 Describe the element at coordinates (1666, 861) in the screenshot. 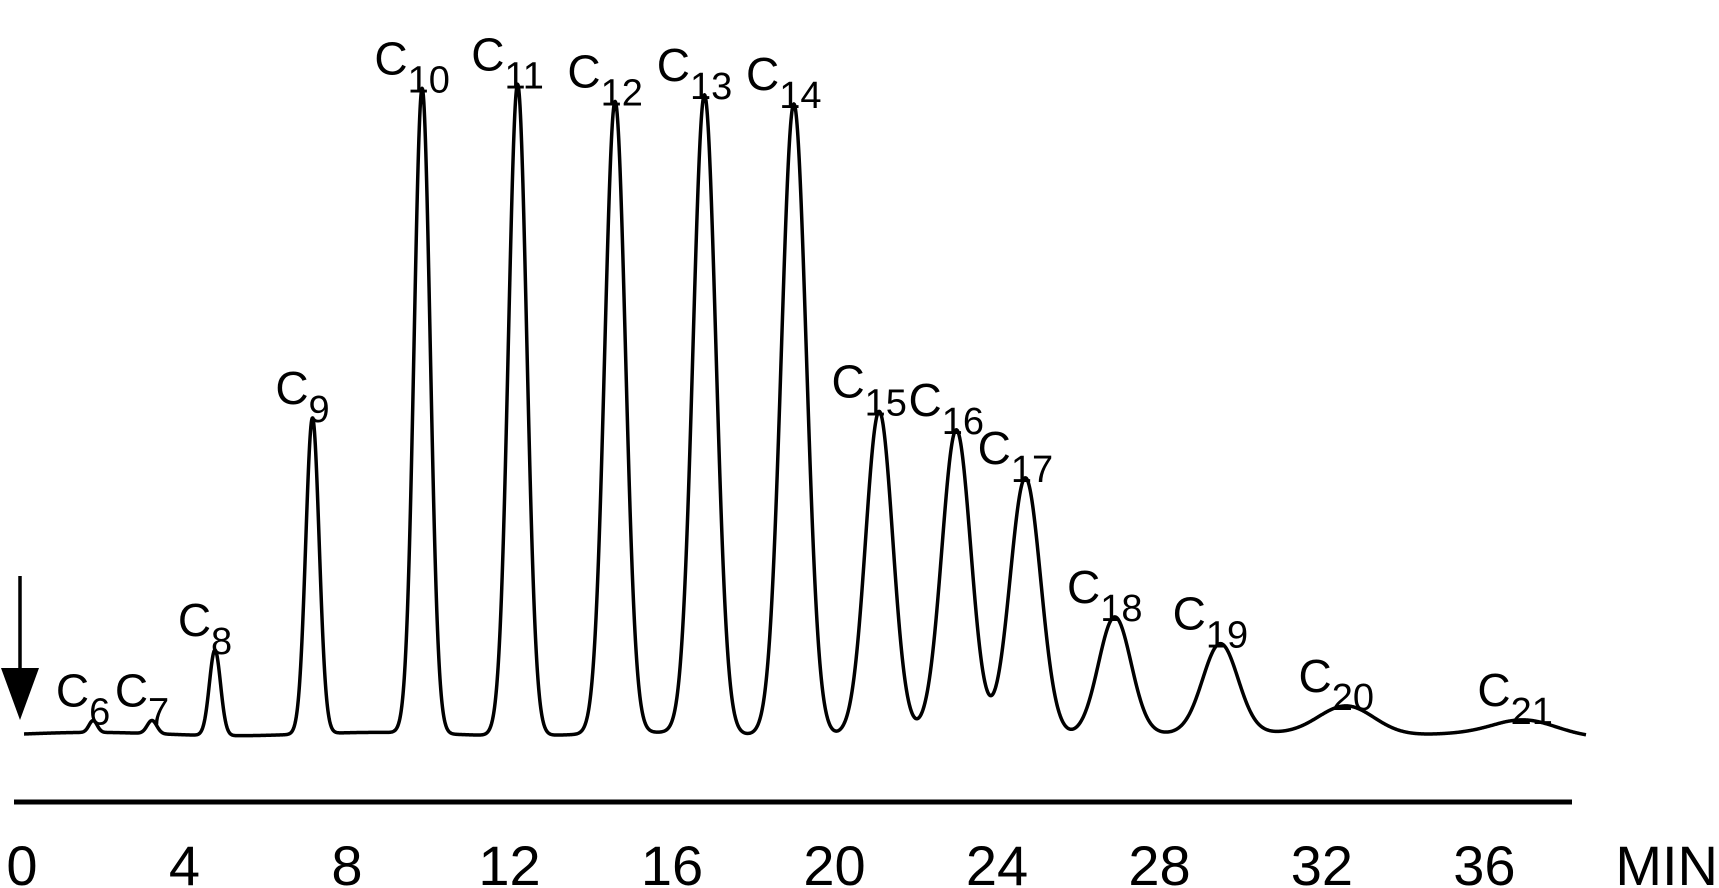

I see `x-unit-label: MIN` at that location.